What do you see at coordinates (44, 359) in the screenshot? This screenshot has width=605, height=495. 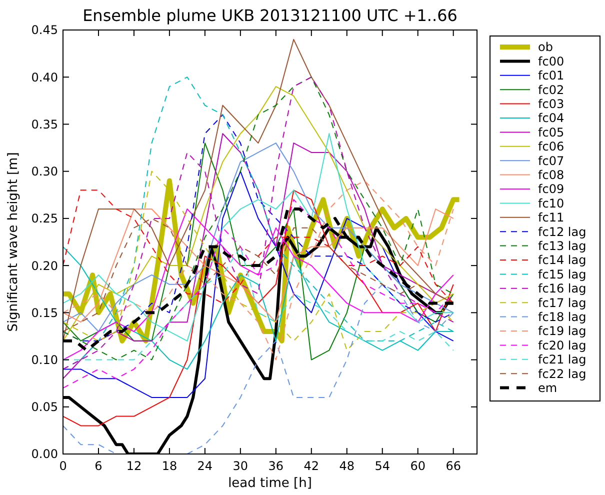 I see `y-tick-label: 0.10` at bounding box center [44, 359].